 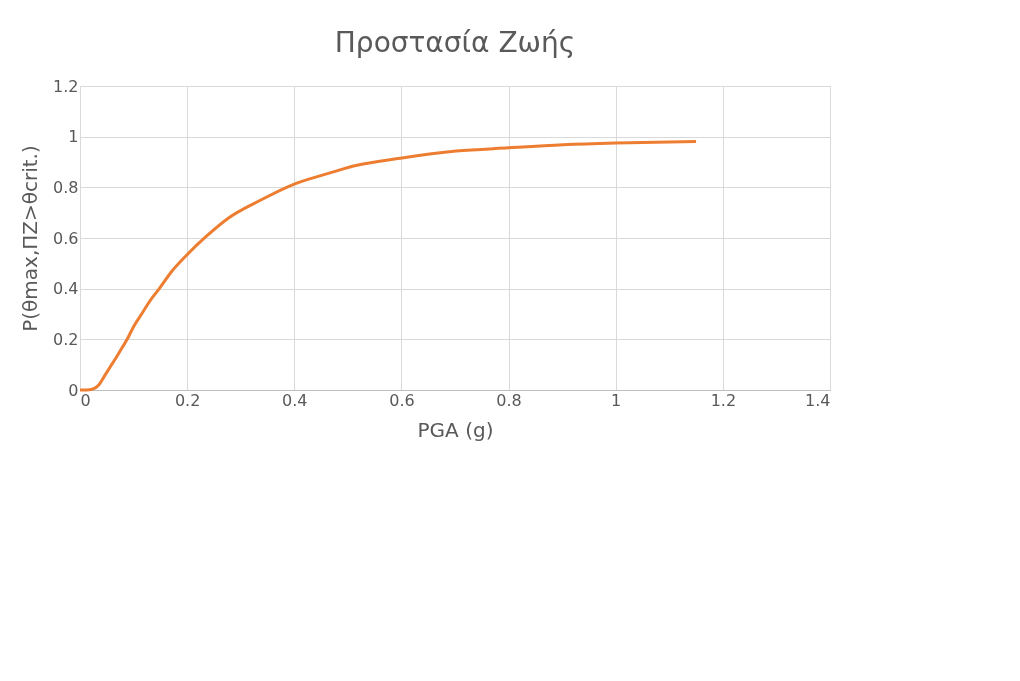 What do you see at coordinates (30, 238) in the screenshot?
I see `y-axis-title: P(θmax,ΠΖ>θcrit.)` at bounding box center [30, 238].